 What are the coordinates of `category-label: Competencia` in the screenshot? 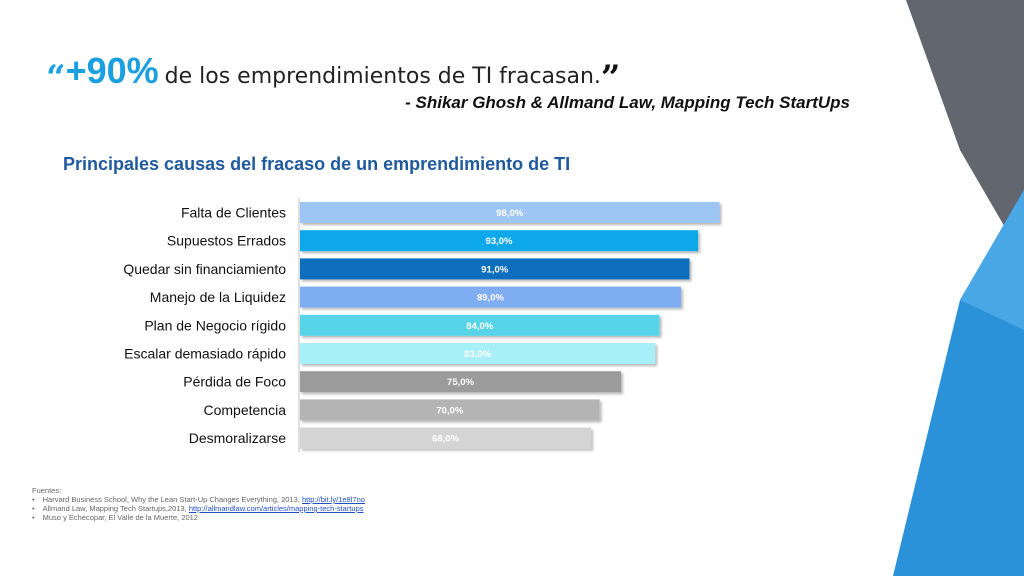 It's located at (245, 410).